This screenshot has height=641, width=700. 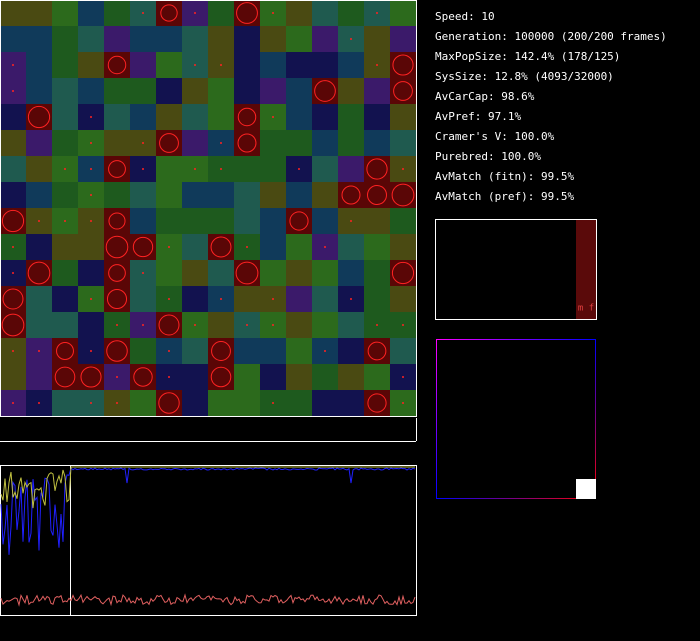 What do you see at coordinates (465, 16) in the screenshot?
I see `stat-line: Speed: 10` at bounding box center [465, 16].